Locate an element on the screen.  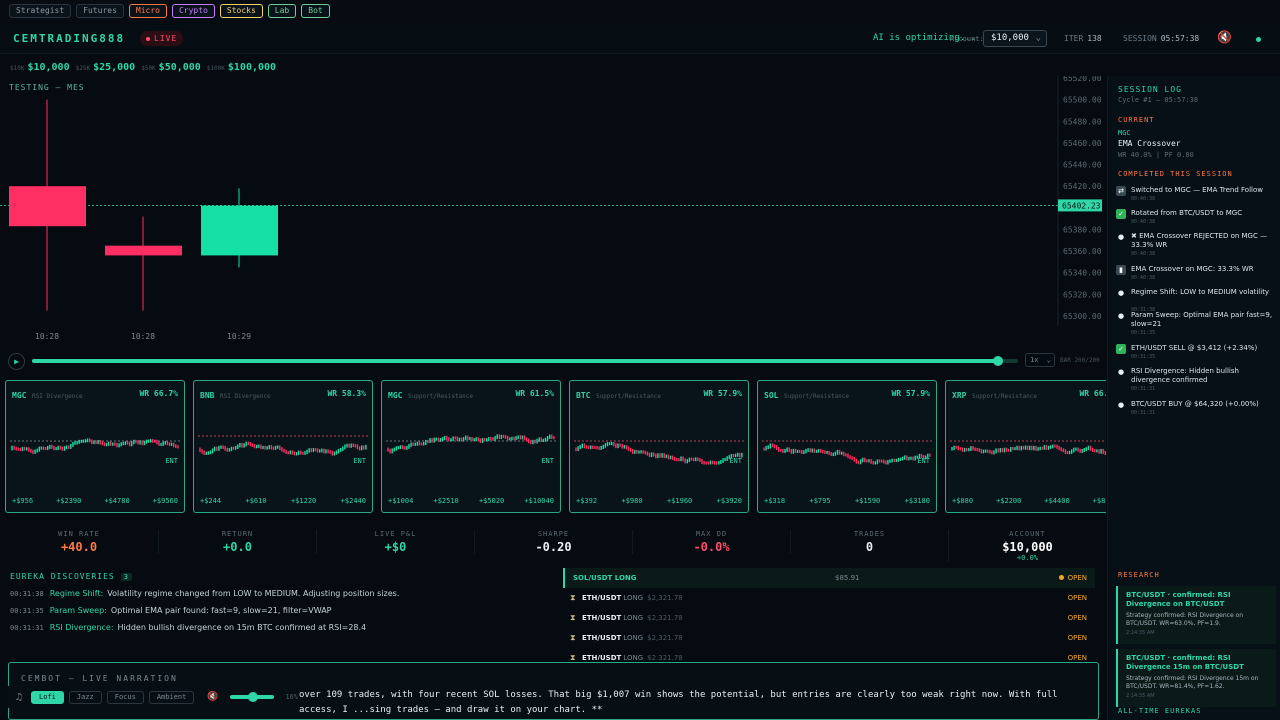
eureka-title-text: EUREKA DISCOVERIES is located at coordinates (62, 576).